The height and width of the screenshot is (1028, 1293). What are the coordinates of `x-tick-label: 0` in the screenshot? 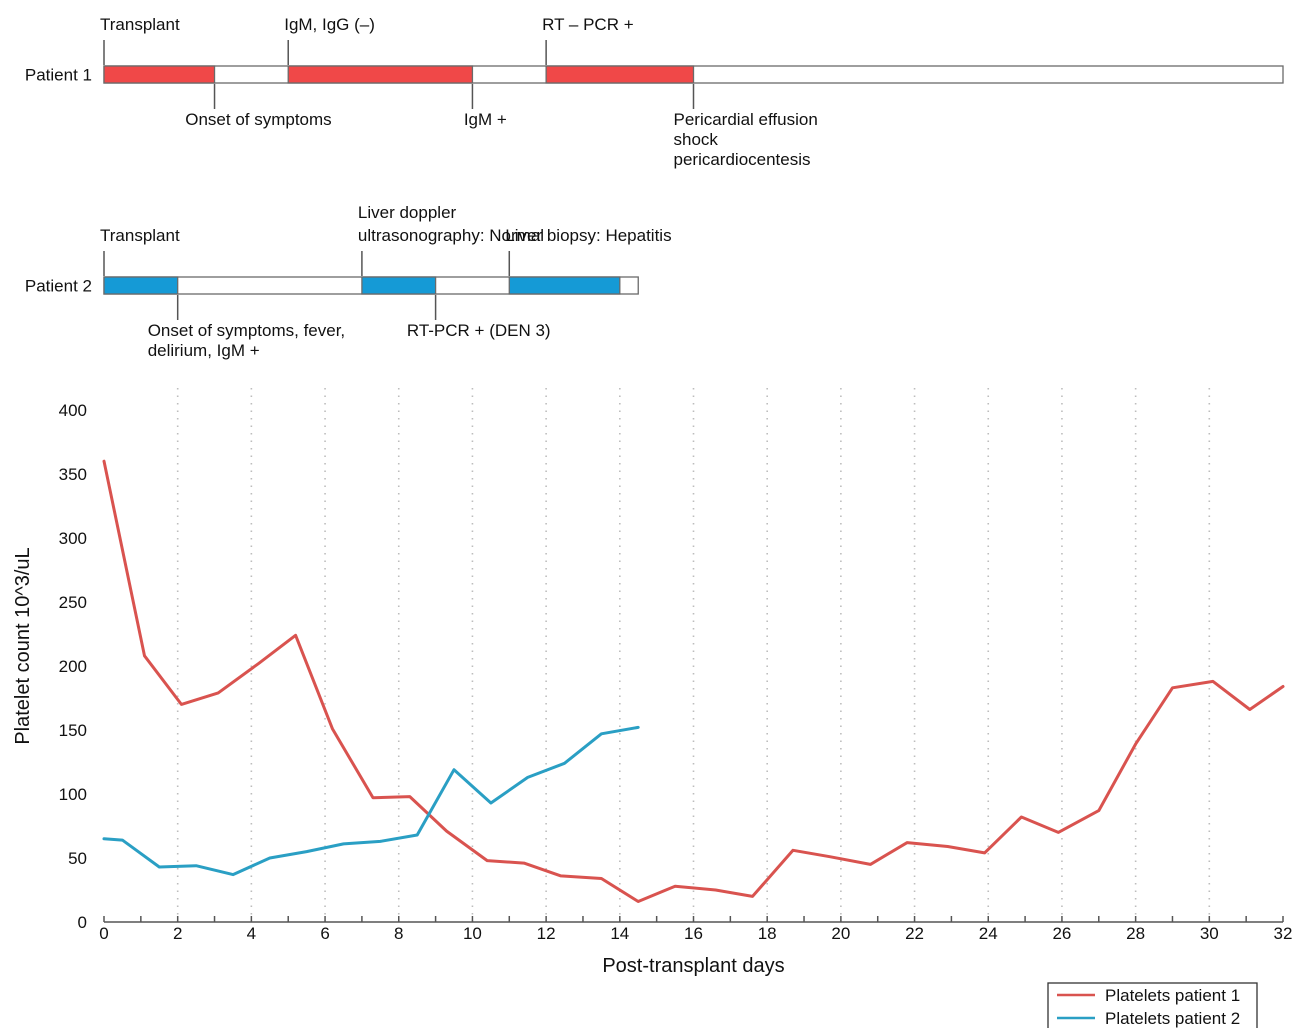 It's located at (103, 933).